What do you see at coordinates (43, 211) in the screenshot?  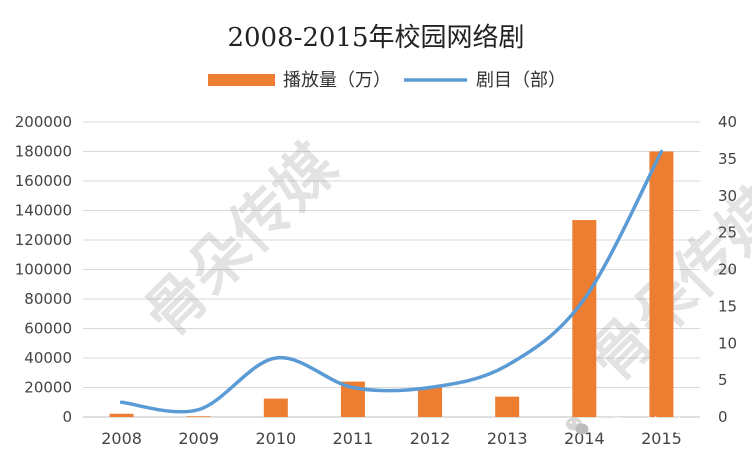 I see `y-left-tick-label: 140000` at bounding box center [43, 211].